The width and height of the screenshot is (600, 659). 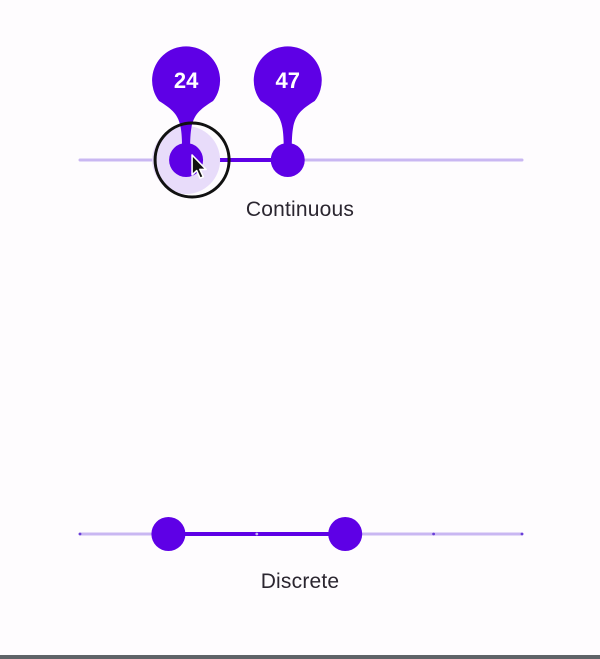 What do you see at coordinates (287, 80) in the screenshot?
I see `value-indicator-text: 47` at bounding box center [287, 80].